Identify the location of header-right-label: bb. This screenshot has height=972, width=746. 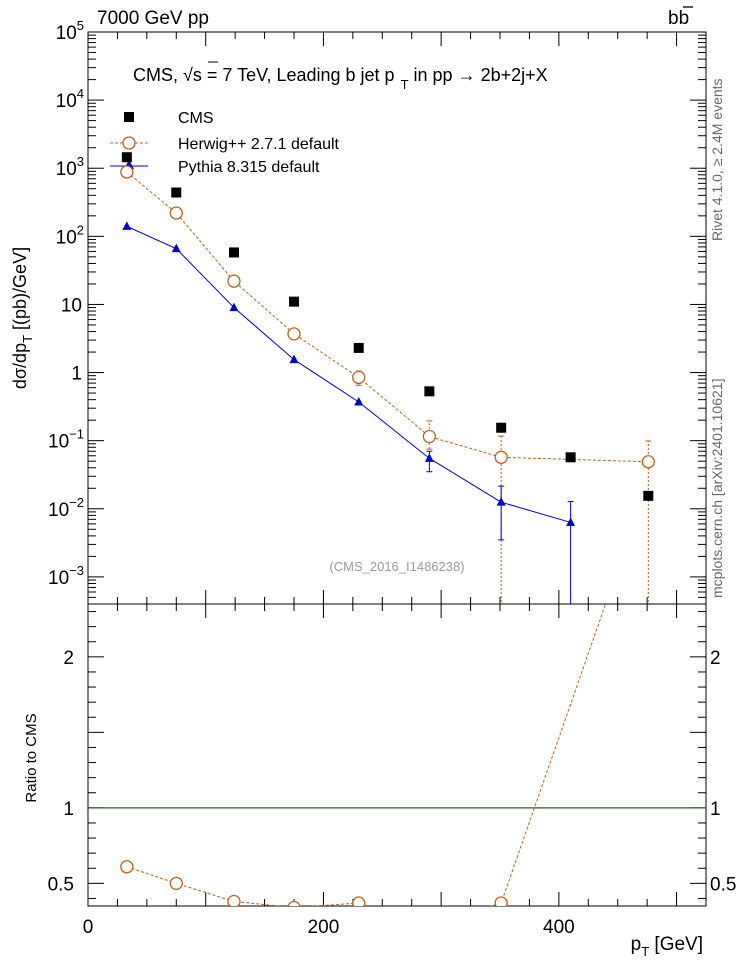
(678, 18).